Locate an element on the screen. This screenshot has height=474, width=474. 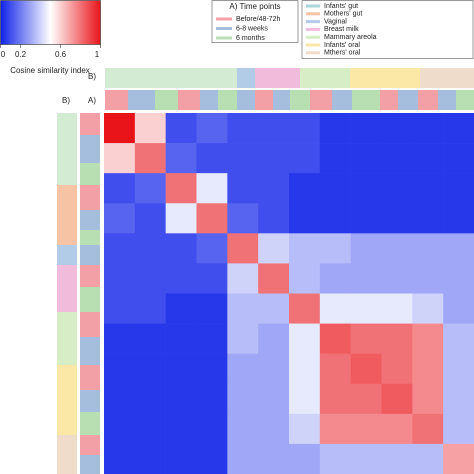
legend-label: Infants' oral is located at coordinates (342, 45).